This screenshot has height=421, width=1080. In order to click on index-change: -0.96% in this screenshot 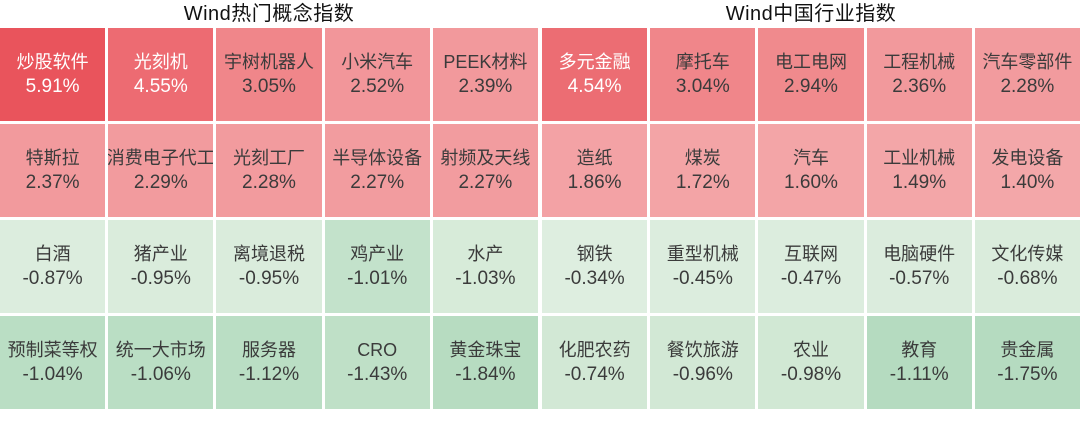, I will do `click(702, 374)`.